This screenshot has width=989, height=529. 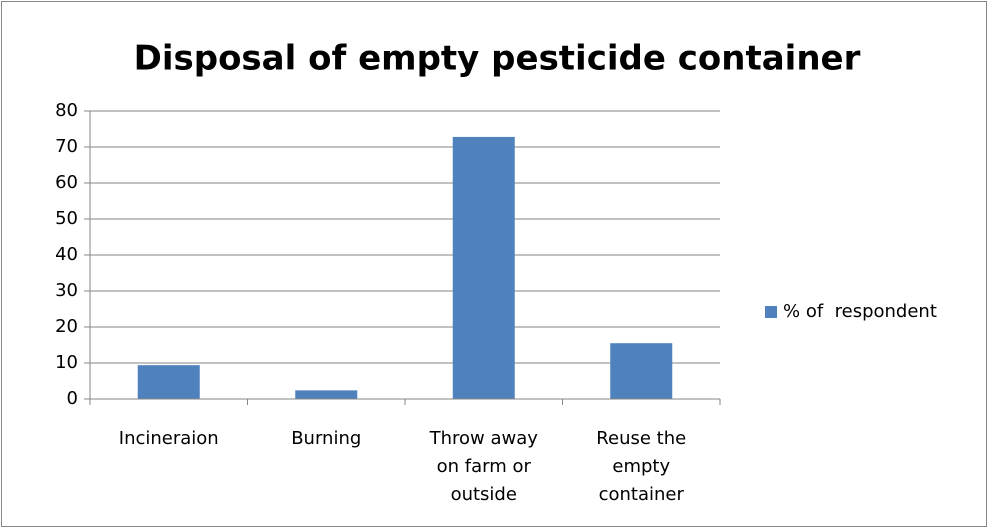 What do you see at coordinates (483, 466) in the screenshot?
I see `x-tick-label: Throw away on farm or outside` at bounding box center [483, 466].